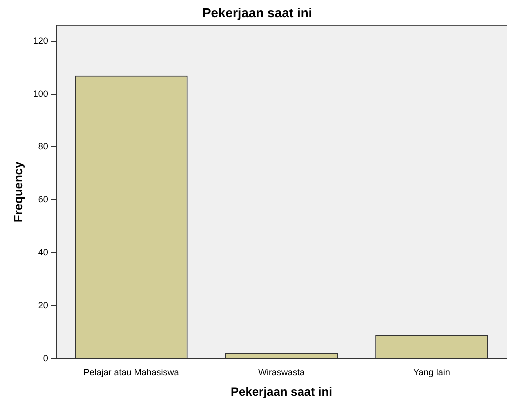  Describe the element at coordinates (43, 305) in the screenshot. I see `y-tick-label: 20` at that location.